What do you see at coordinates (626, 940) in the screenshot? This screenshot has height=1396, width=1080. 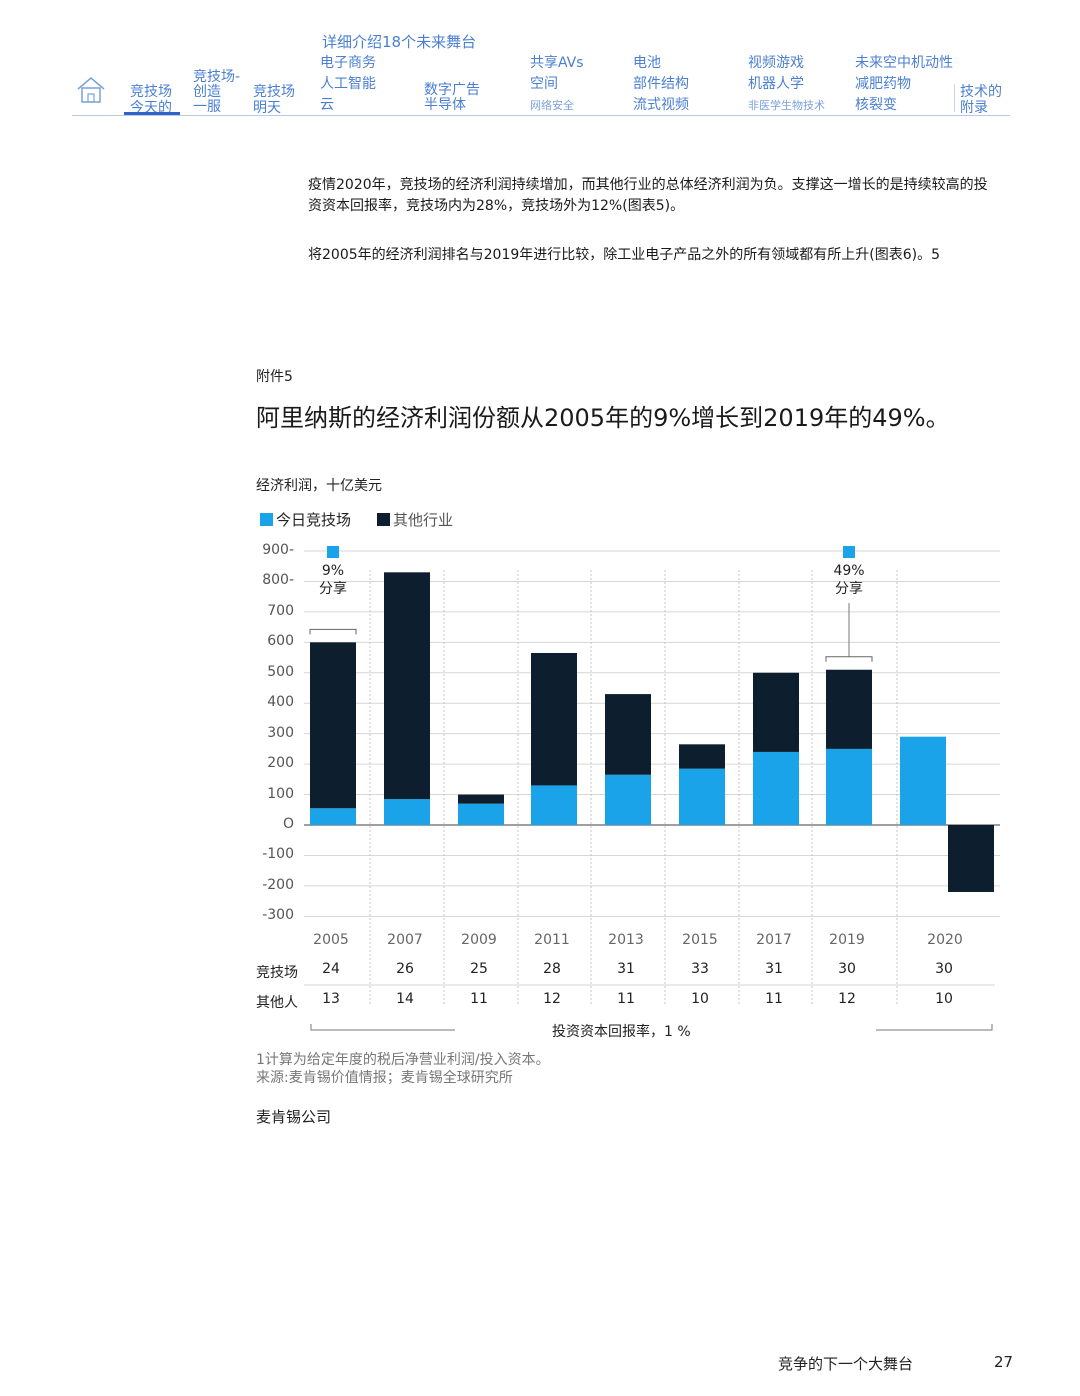 I see `x-tick-label: 2013` at bounding box center [626, 940].